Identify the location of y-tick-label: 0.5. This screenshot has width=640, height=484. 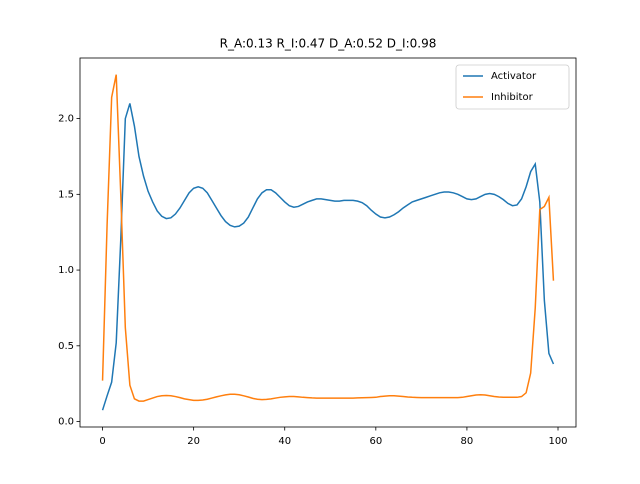
(66, 346).